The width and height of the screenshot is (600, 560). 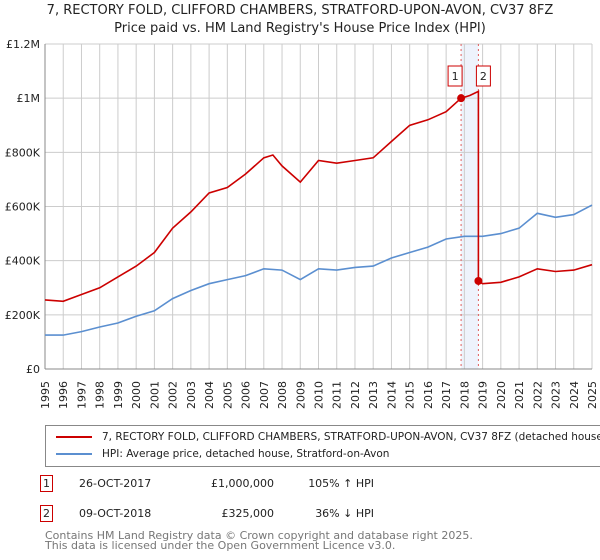 What do you see at coordinates (23, 315) in the screenshot?
I see `y-tick-label: £200K` at bounding box center [23, 315].